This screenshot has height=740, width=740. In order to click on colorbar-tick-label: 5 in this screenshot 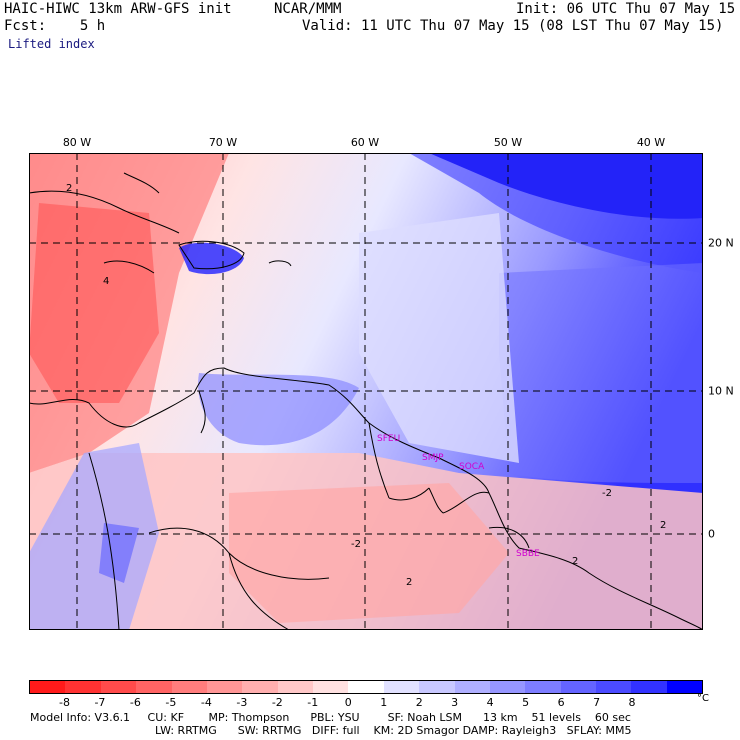, I will do `click(526, 702)`.